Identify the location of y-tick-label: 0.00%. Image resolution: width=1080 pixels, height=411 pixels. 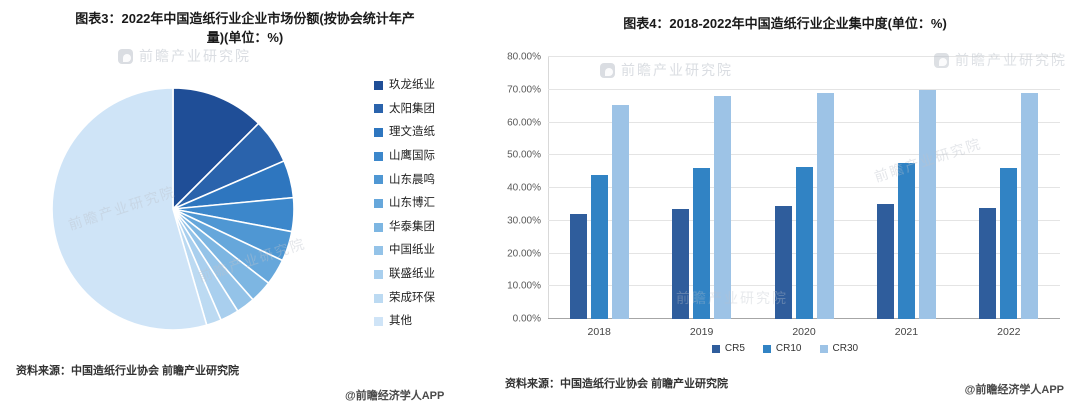
(526, 319).